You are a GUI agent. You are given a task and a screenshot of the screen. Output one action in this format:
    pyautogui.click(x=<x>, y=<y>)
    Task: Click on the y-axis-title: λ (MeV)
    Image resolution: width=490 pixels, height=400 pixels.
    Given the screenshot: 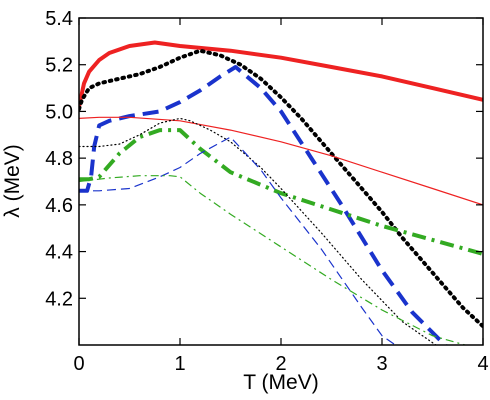 What is the action you would take?
    pyautogui.click(x=12, y=181)
    